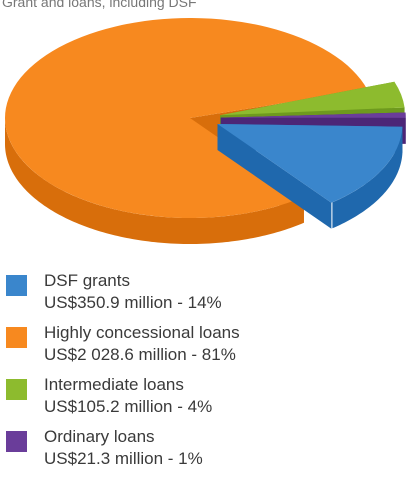 This screenshot has height=479, width=406. Describe the element at coordinates (99, 436) in the screenshot. I see `legend-label: Ordinary loans` at that location.